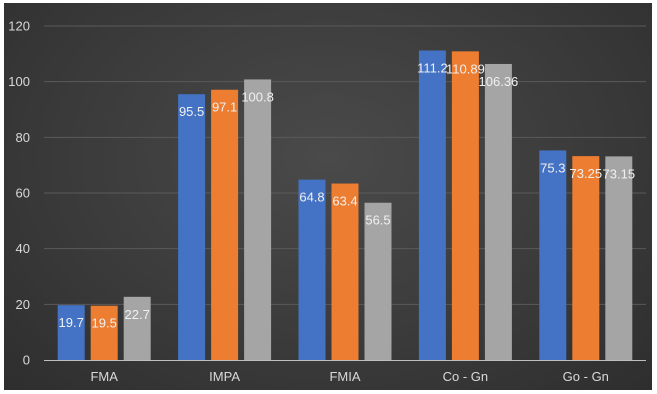 The height and width of the screenshot is (394, 657). I want to click on y-tick-label: 0, so click(26, 360).